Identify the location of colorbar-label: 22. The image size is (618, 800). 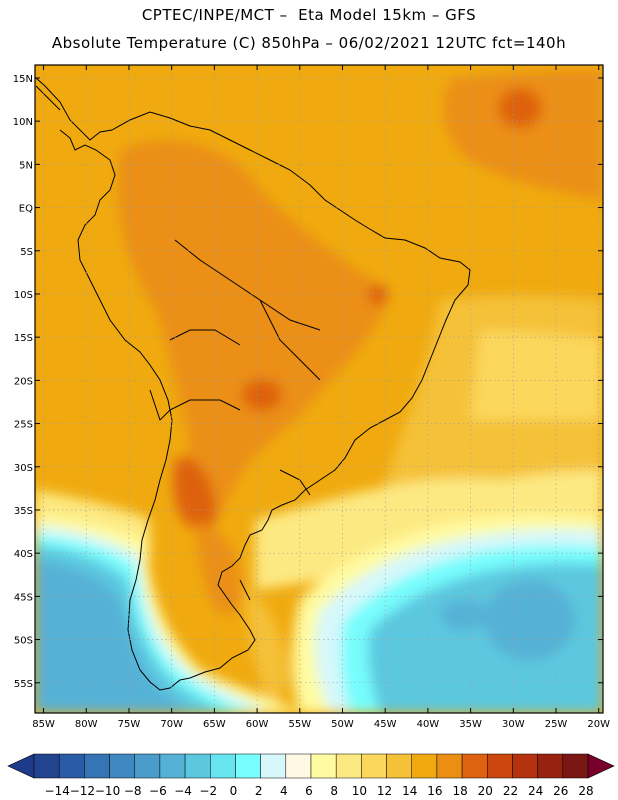
(510, 791).